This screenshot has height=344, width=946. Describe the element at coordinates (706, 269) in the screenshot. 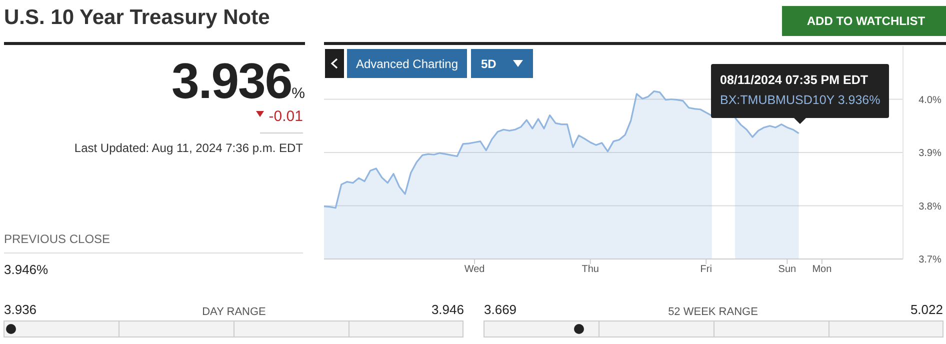

I see `x-tick-label: Fri` at that location.